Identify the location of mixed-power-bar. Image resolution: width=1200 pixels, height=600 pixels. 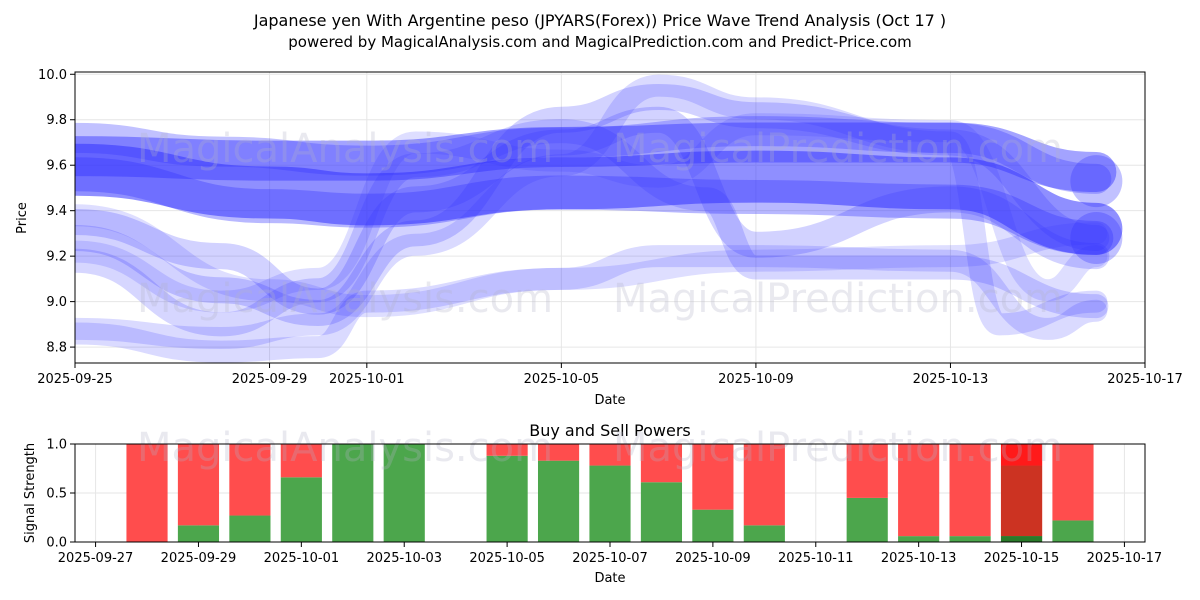
(1021, 501).